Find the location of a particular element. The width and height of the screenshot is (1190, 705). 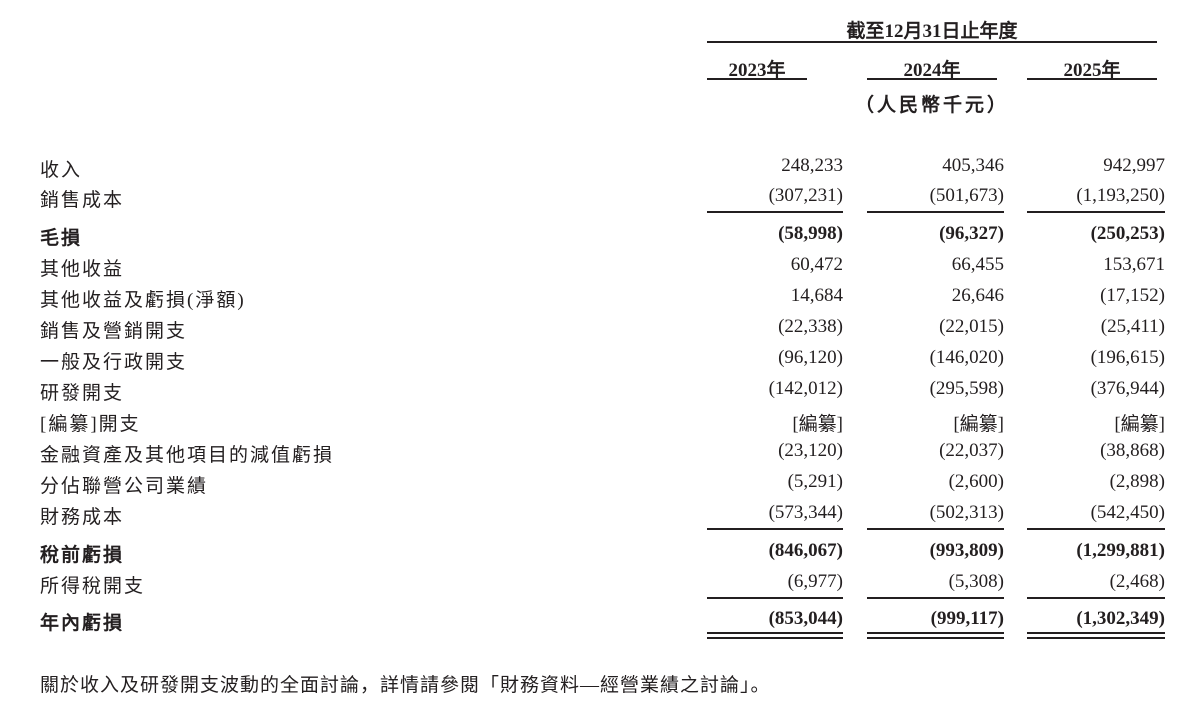

cell-value: (25,411) is located at coordinates (1132, 326).